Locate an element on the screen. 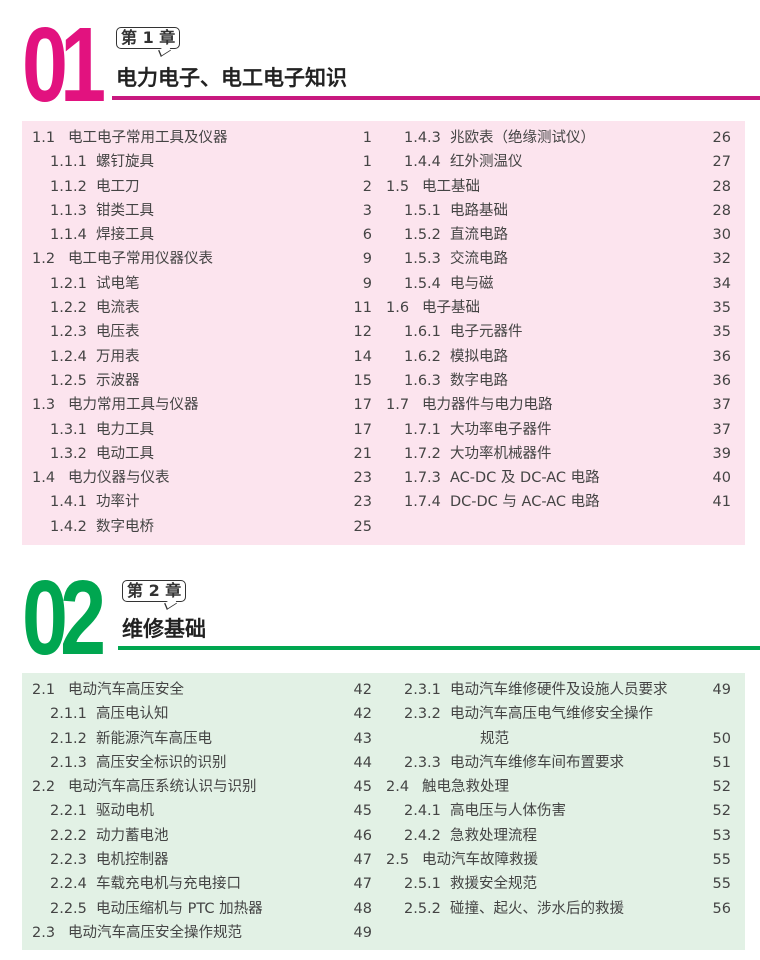 The image size is (760, 960). entry-title: 电力器件与电力电路 is located at coordinates (487, 405).